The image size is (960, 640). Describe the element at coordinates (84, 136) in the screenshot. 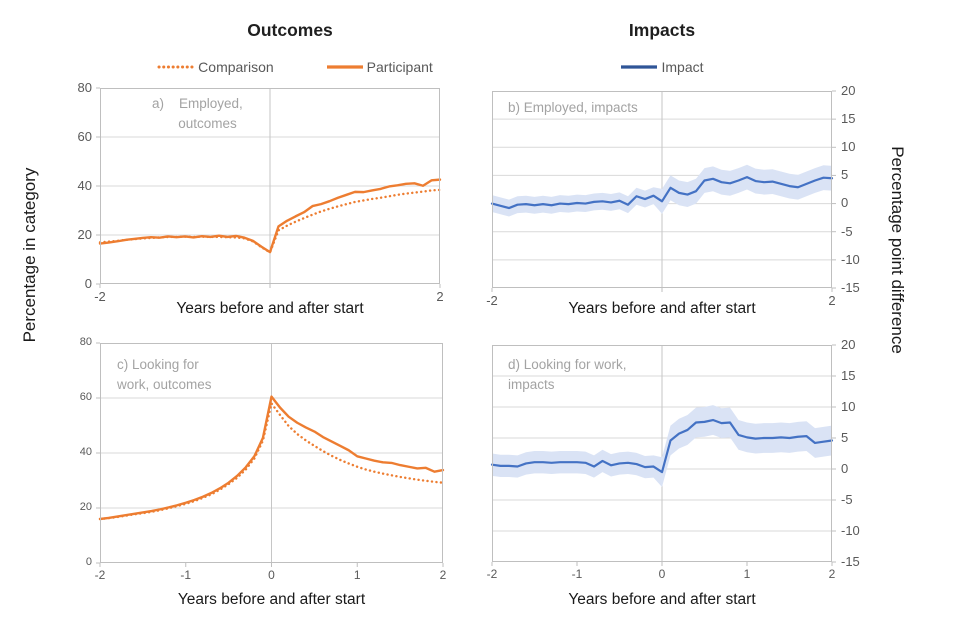

I see `y-tick-label-a: 60` at that location.